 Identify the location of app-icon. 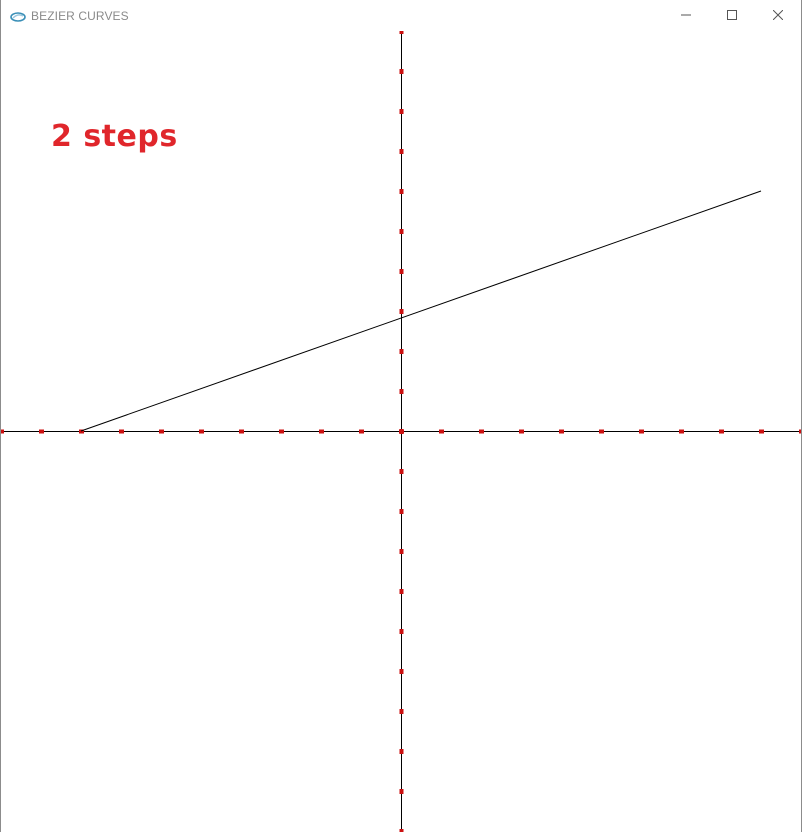
(18, 16).